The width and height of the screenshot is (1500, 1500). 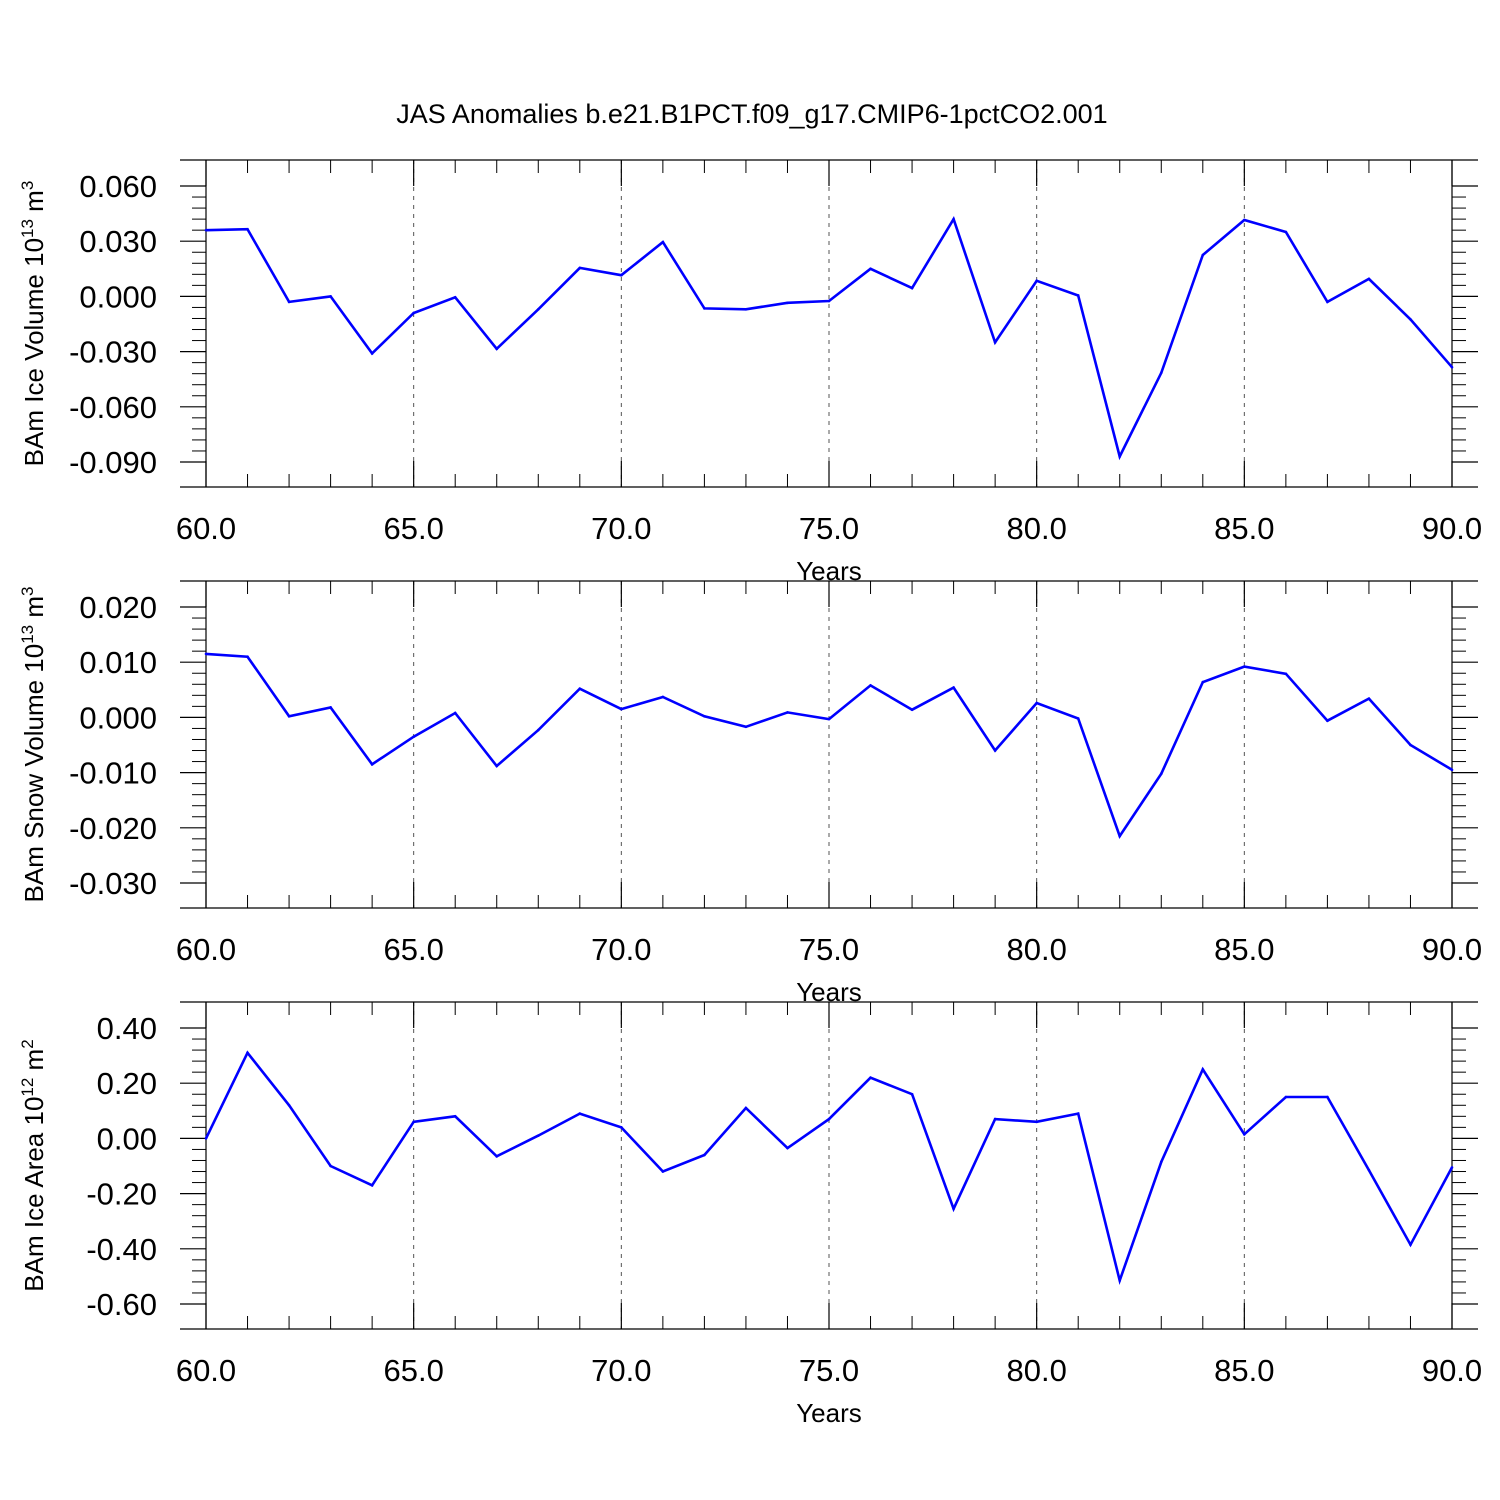 What do you see at coordinates (34, 352) in the screenshot?
I see `y-axis-label-name: BAm Ice Volume 10` at bounding box center [34, 352].